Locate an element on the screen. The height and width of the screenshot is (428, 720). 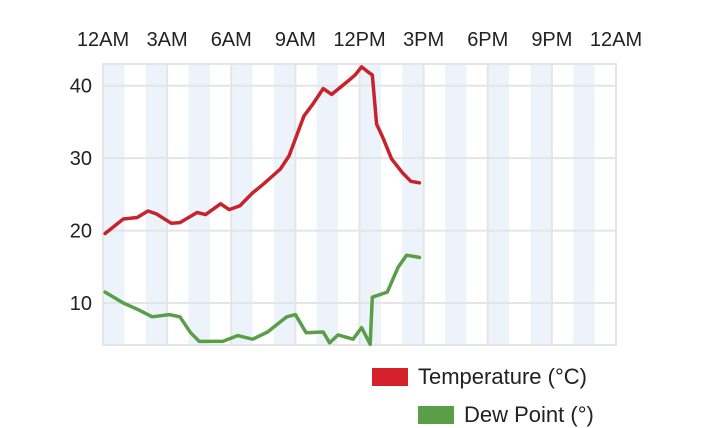
y-tick-label: 20 is located at coordinates (81, 232).